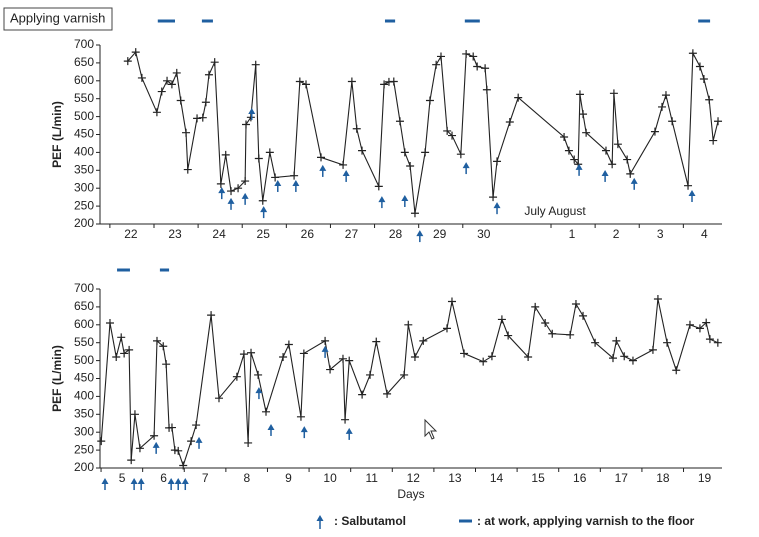 This screenshot has width=759, height=537. Describe the element at coordinates (440, 234) in the screenshot. I see `x-tick-label: 29` at that location.